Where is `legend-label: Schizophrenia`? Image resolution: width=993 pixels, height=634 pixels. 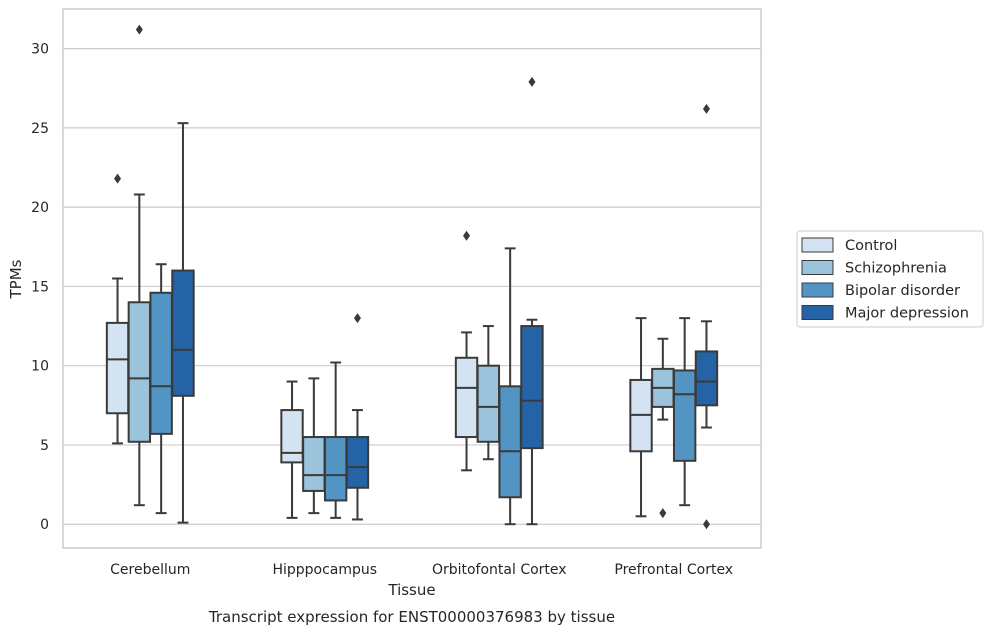
legend-label: Schizophrenia is located at coordinates (896, 269).